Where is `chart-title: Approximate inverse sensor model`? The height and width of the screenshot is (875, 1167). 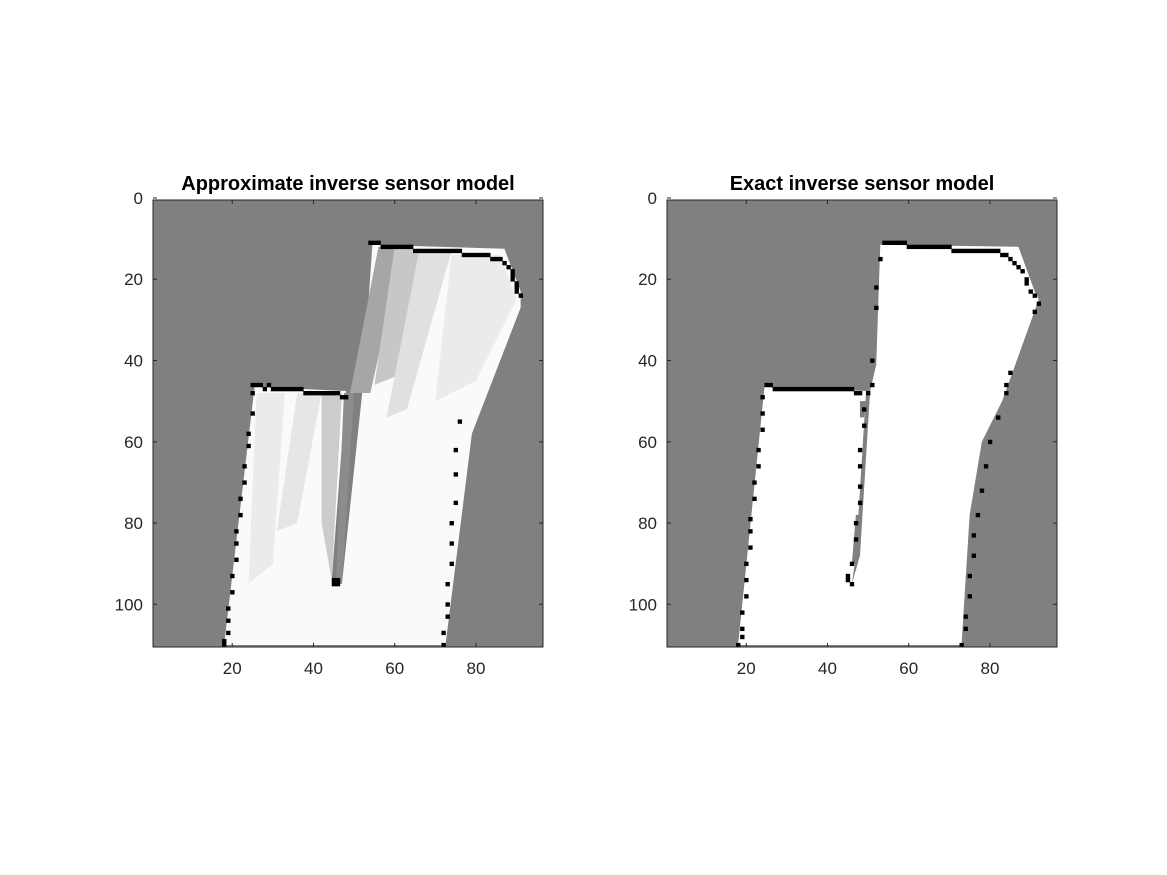
chart-title: Approximate inverse sensor model is located at coordinates (347, 184).